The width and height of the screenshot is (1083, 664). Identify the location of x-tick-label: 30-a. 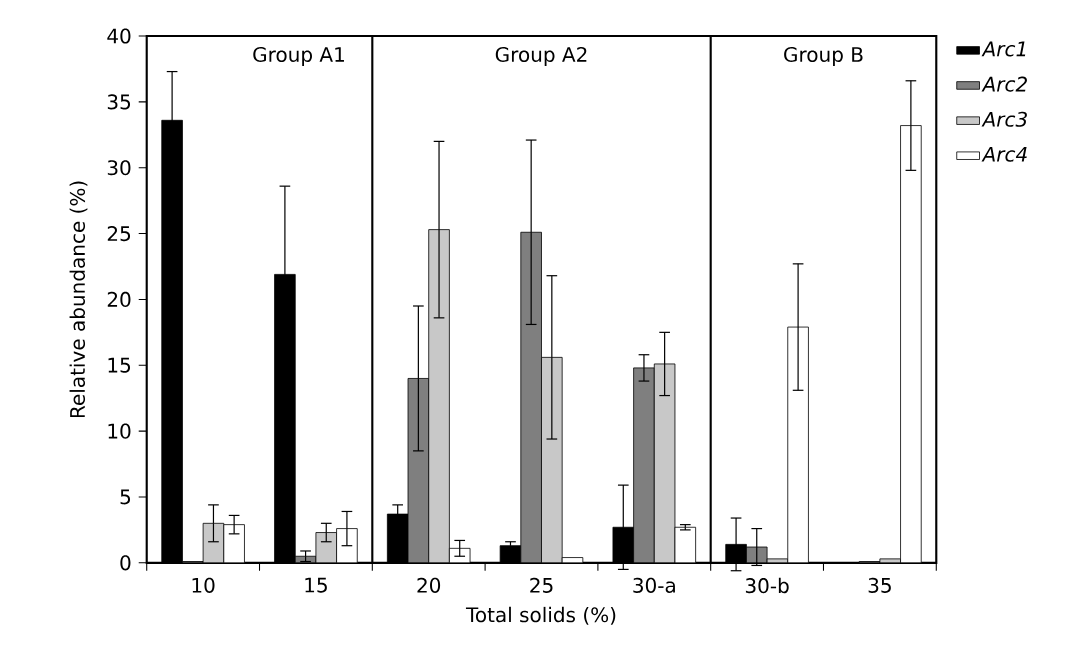
(654, 585).